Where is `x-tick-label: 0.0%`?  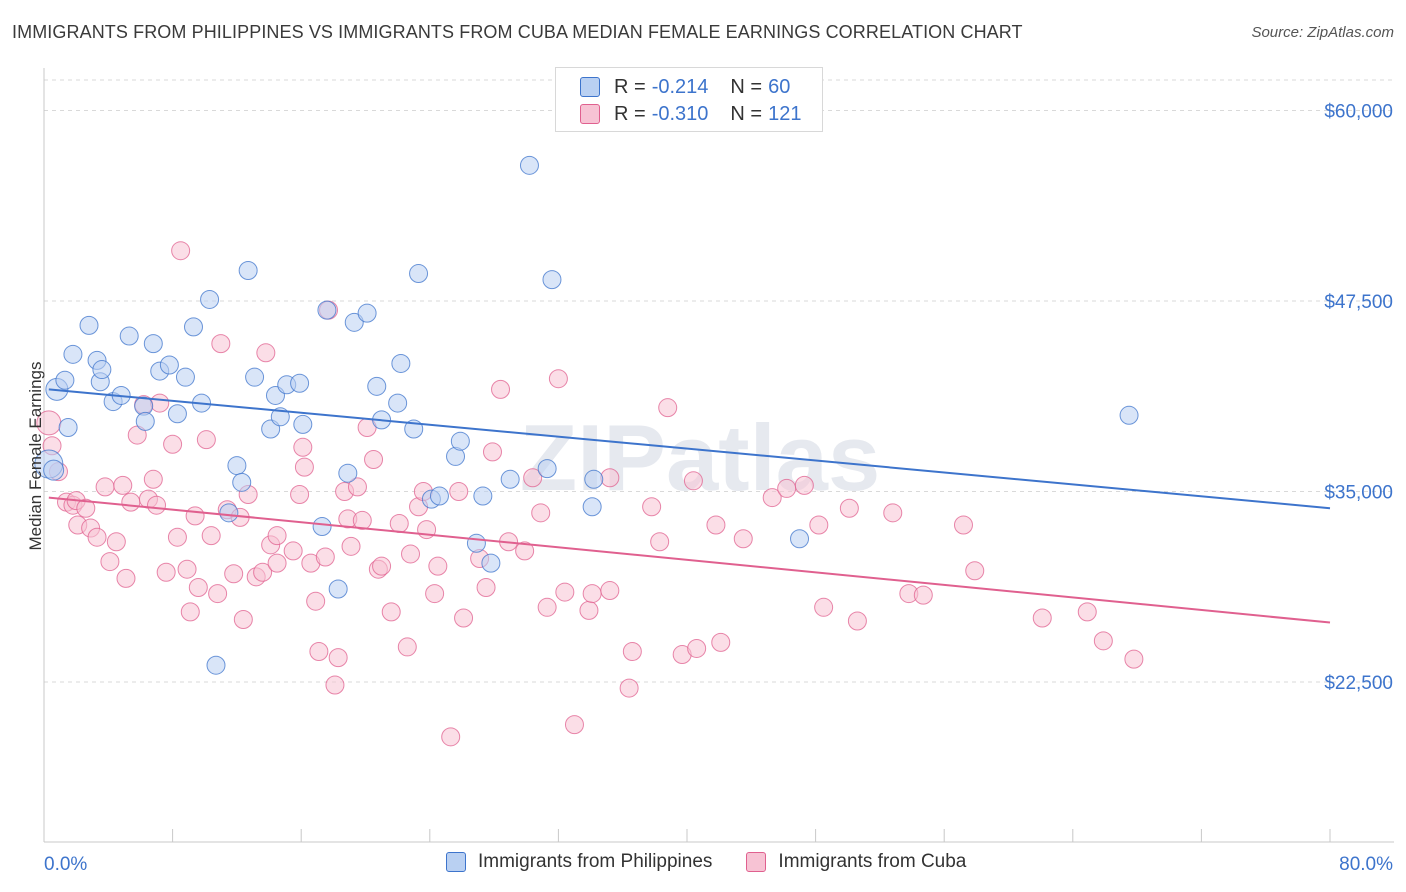 x-tick-label: 0.0% is located at coordinates (65, 864).